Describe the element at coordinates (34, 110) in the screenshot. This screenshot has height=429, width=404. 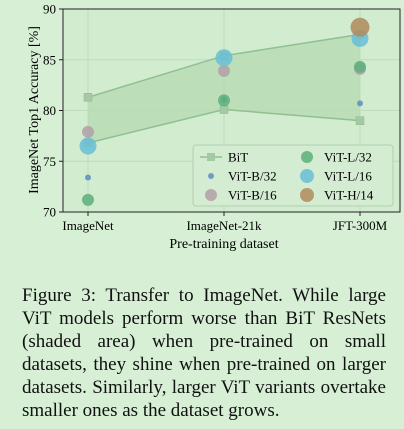
I see `y-axis-label: ImageNet Top1 Accuracy [%]` at that location.